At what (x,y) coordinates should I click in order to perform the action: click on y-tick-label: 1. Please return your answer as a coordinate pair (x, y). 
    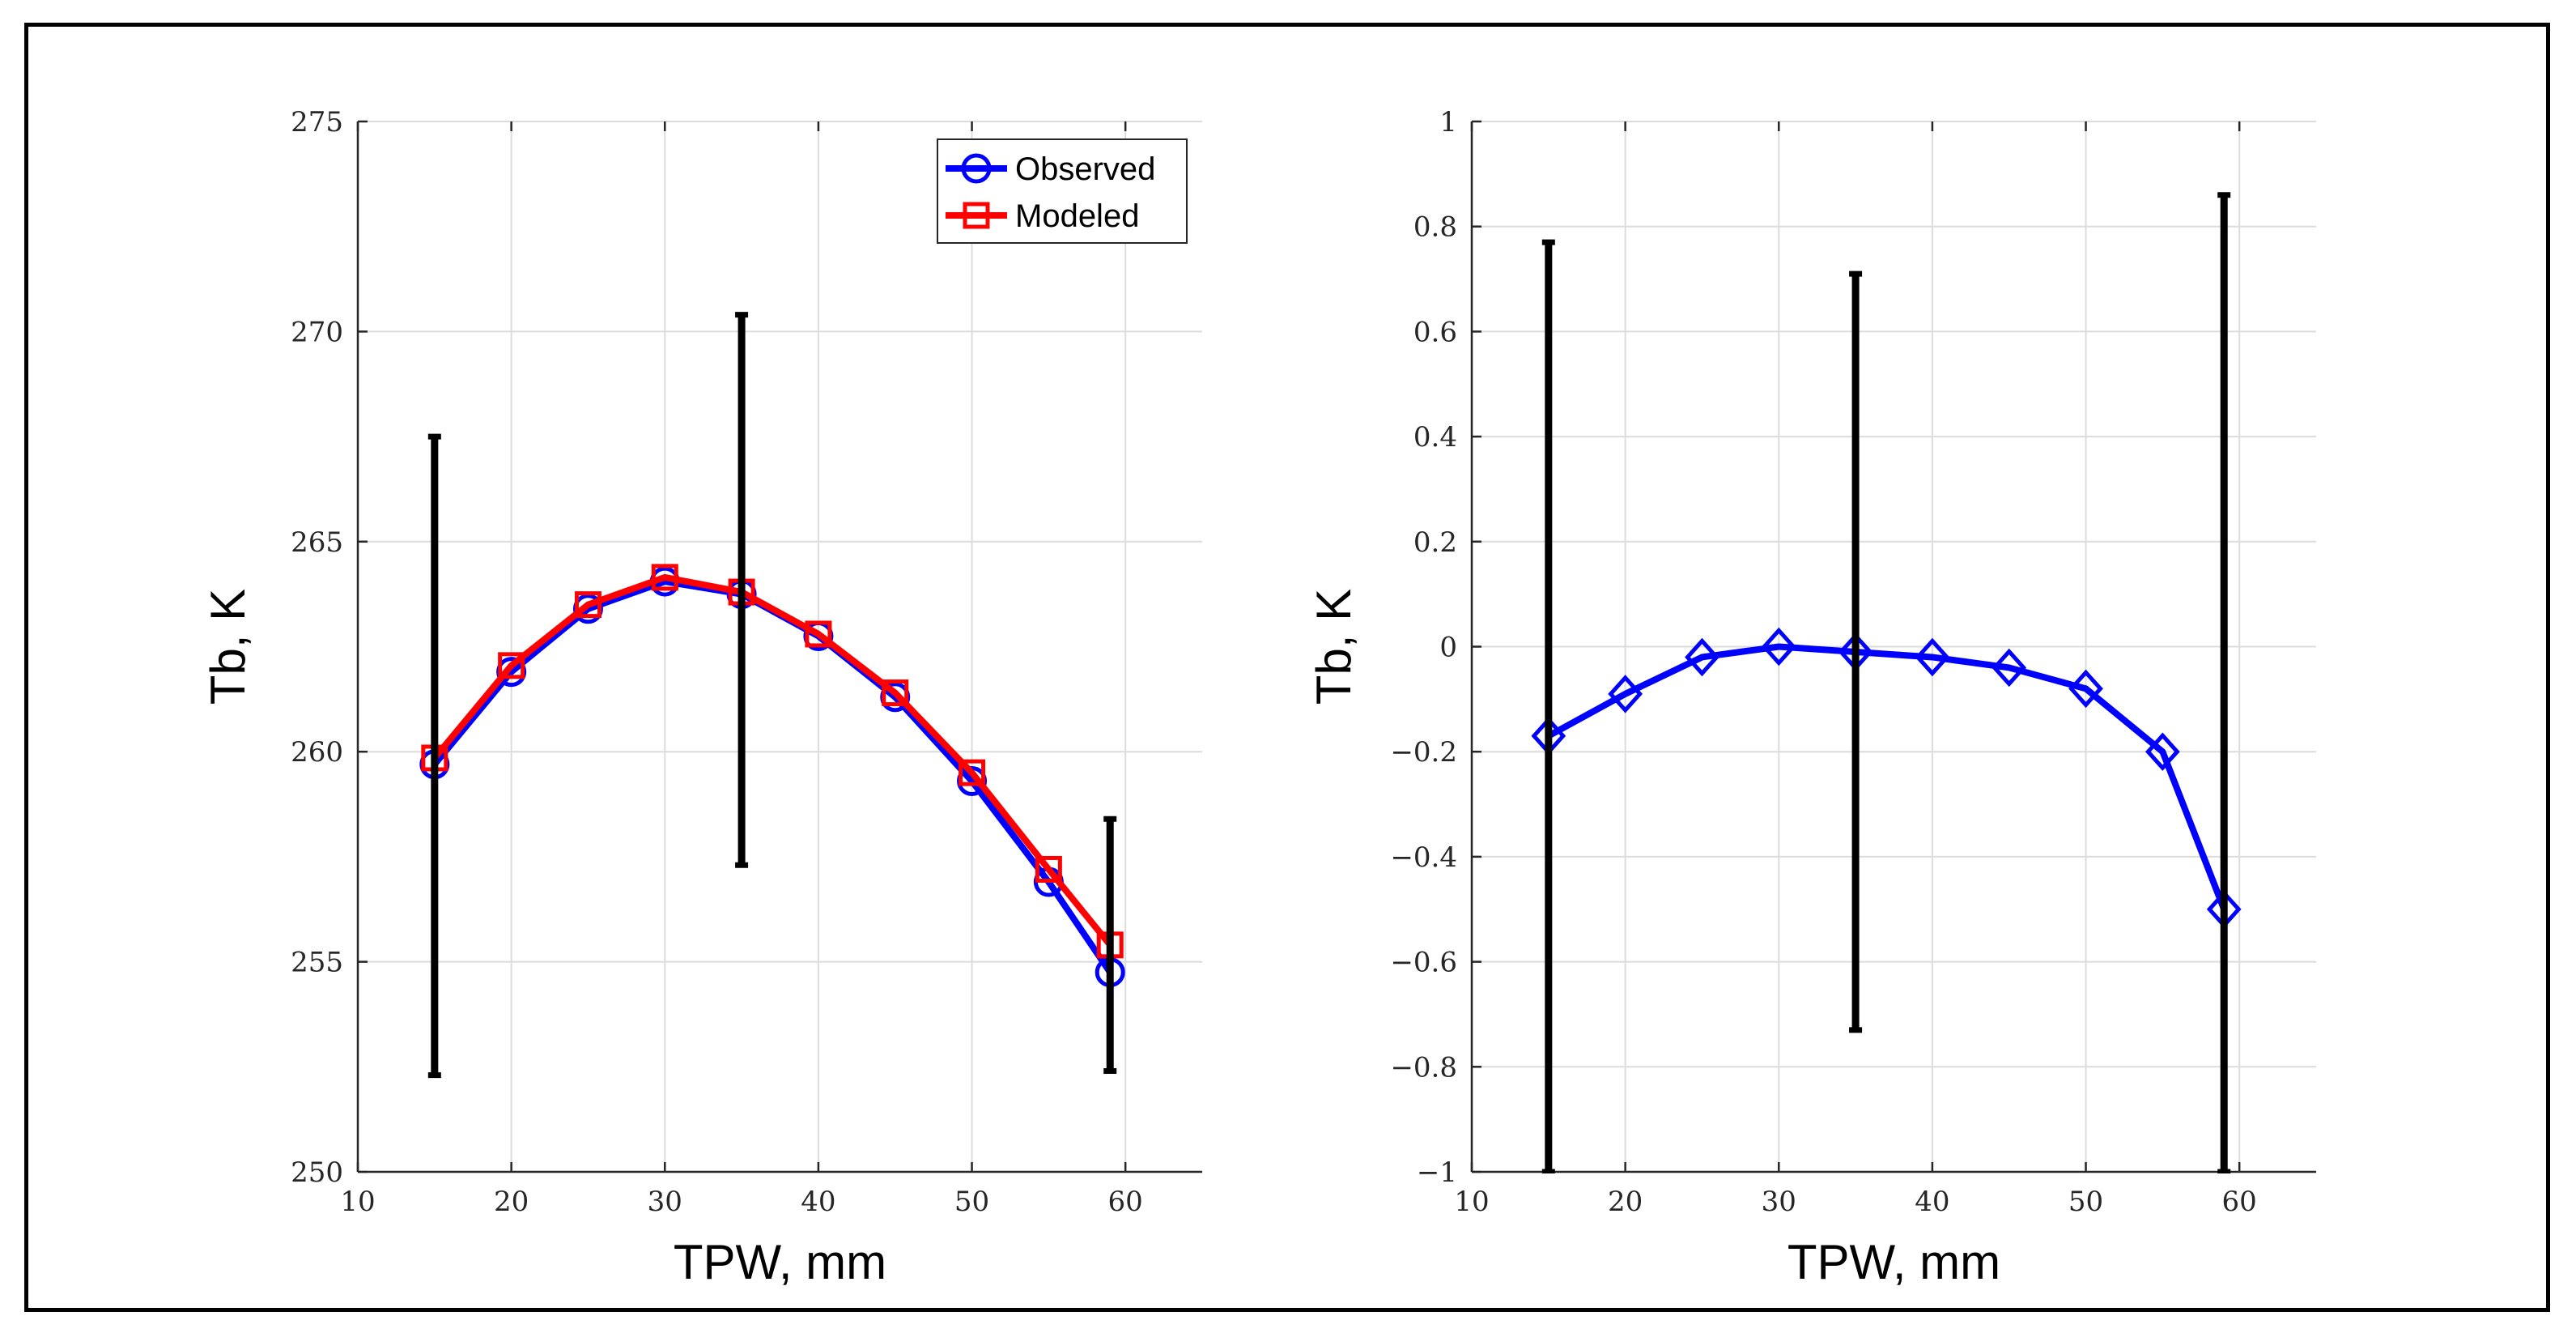
    Looking at the image, I should click on (1448, 122).